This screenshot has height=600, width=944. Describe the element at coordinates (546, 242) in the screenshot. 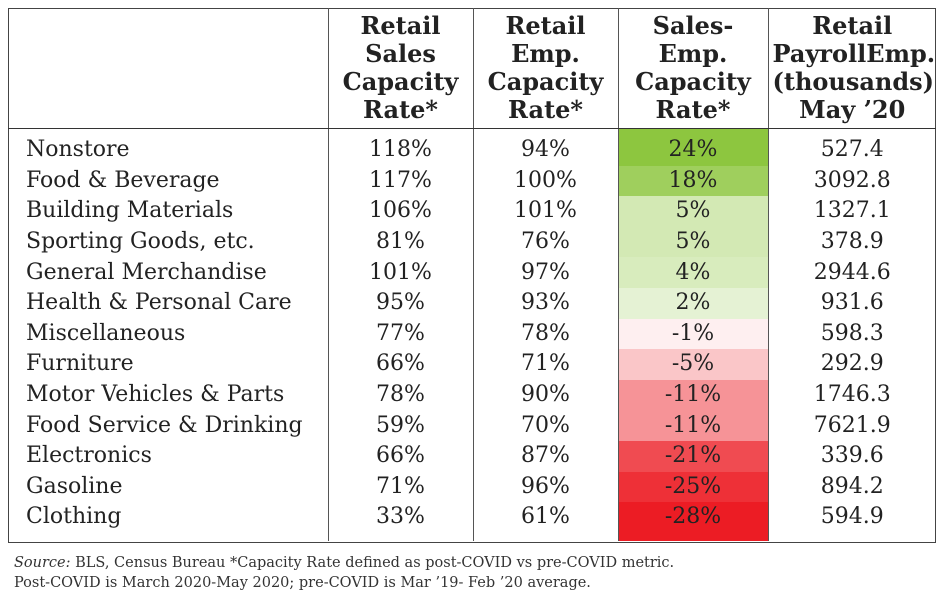

I see `row-emp-rate: 76%` at that location.